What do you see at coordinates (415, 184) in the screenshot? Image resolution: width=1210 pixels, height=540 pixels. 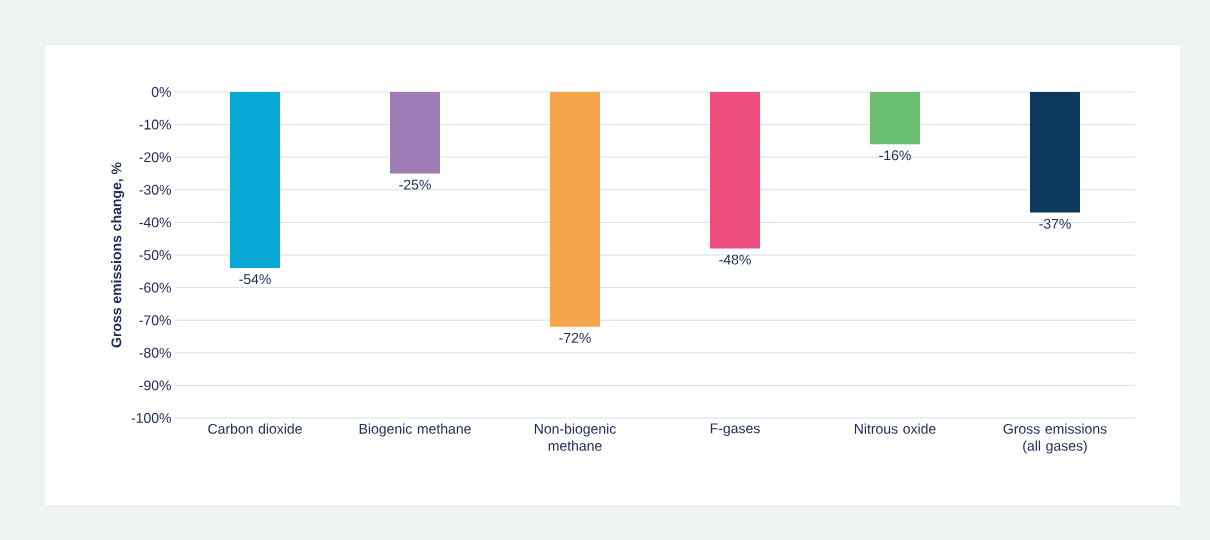 I see `data-label: -25%` at bounding box center [415, 184].